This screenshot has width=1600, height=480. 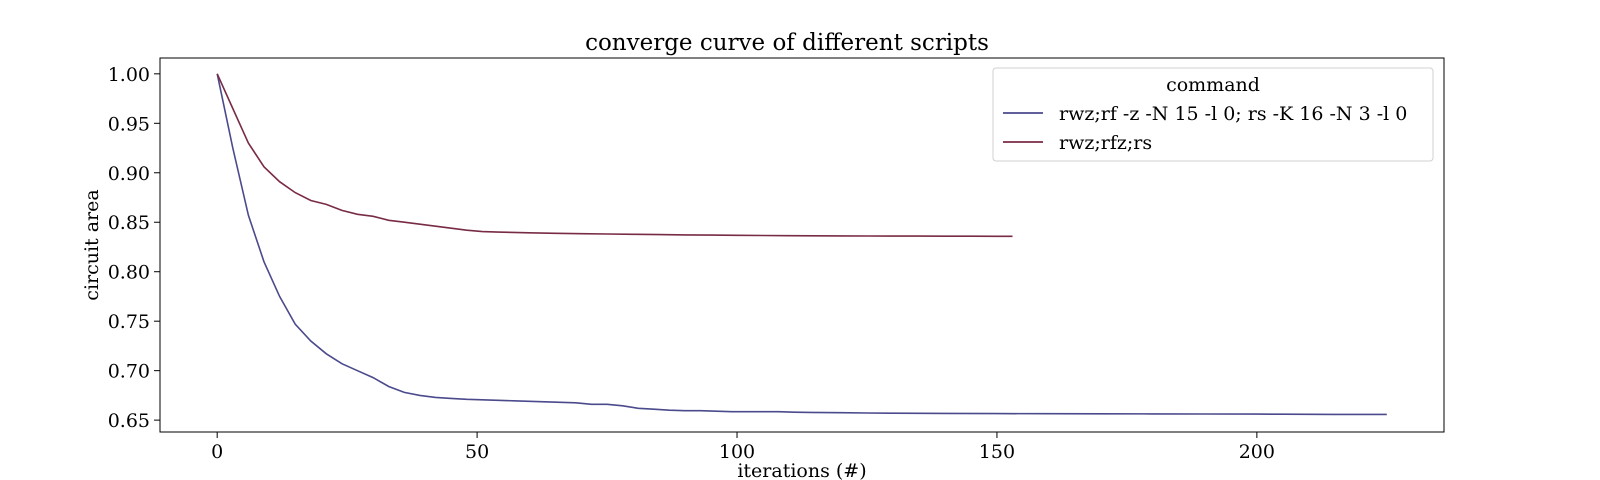 What do you see at coordinates (1213, 85) in the screenshot?
I see `legend-title: command` at bounding box center [1213, 85].